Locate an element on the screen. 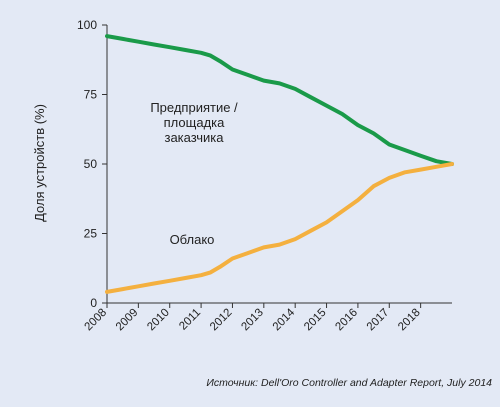 The width and height of the screenshot is (500, 407). series-label-line: Предприятие / is located at coordinates (194, 107).